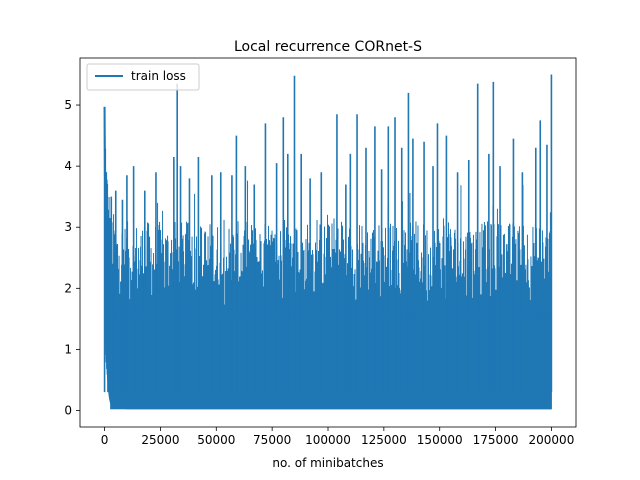 The image size is (640, 480). I want to click on y-tick-label: 3, so click(68, 227).